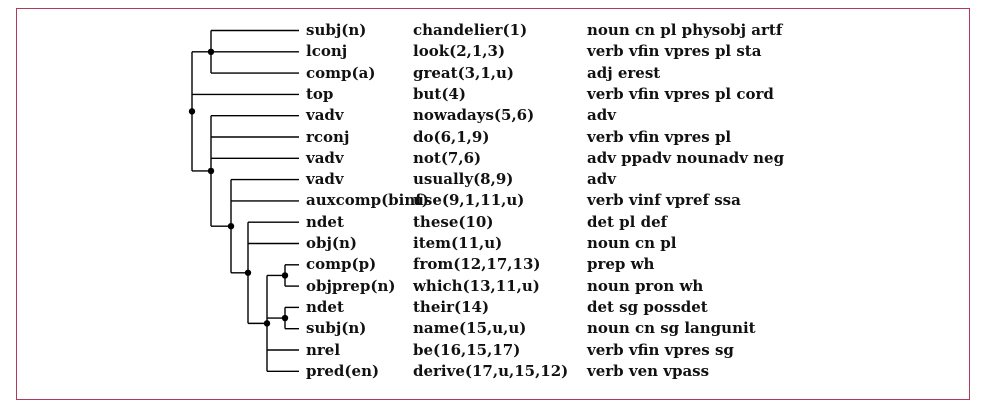  Describe the element at coordinates (320, 93) in the screenshot. I see `relation-label: top` at that location.